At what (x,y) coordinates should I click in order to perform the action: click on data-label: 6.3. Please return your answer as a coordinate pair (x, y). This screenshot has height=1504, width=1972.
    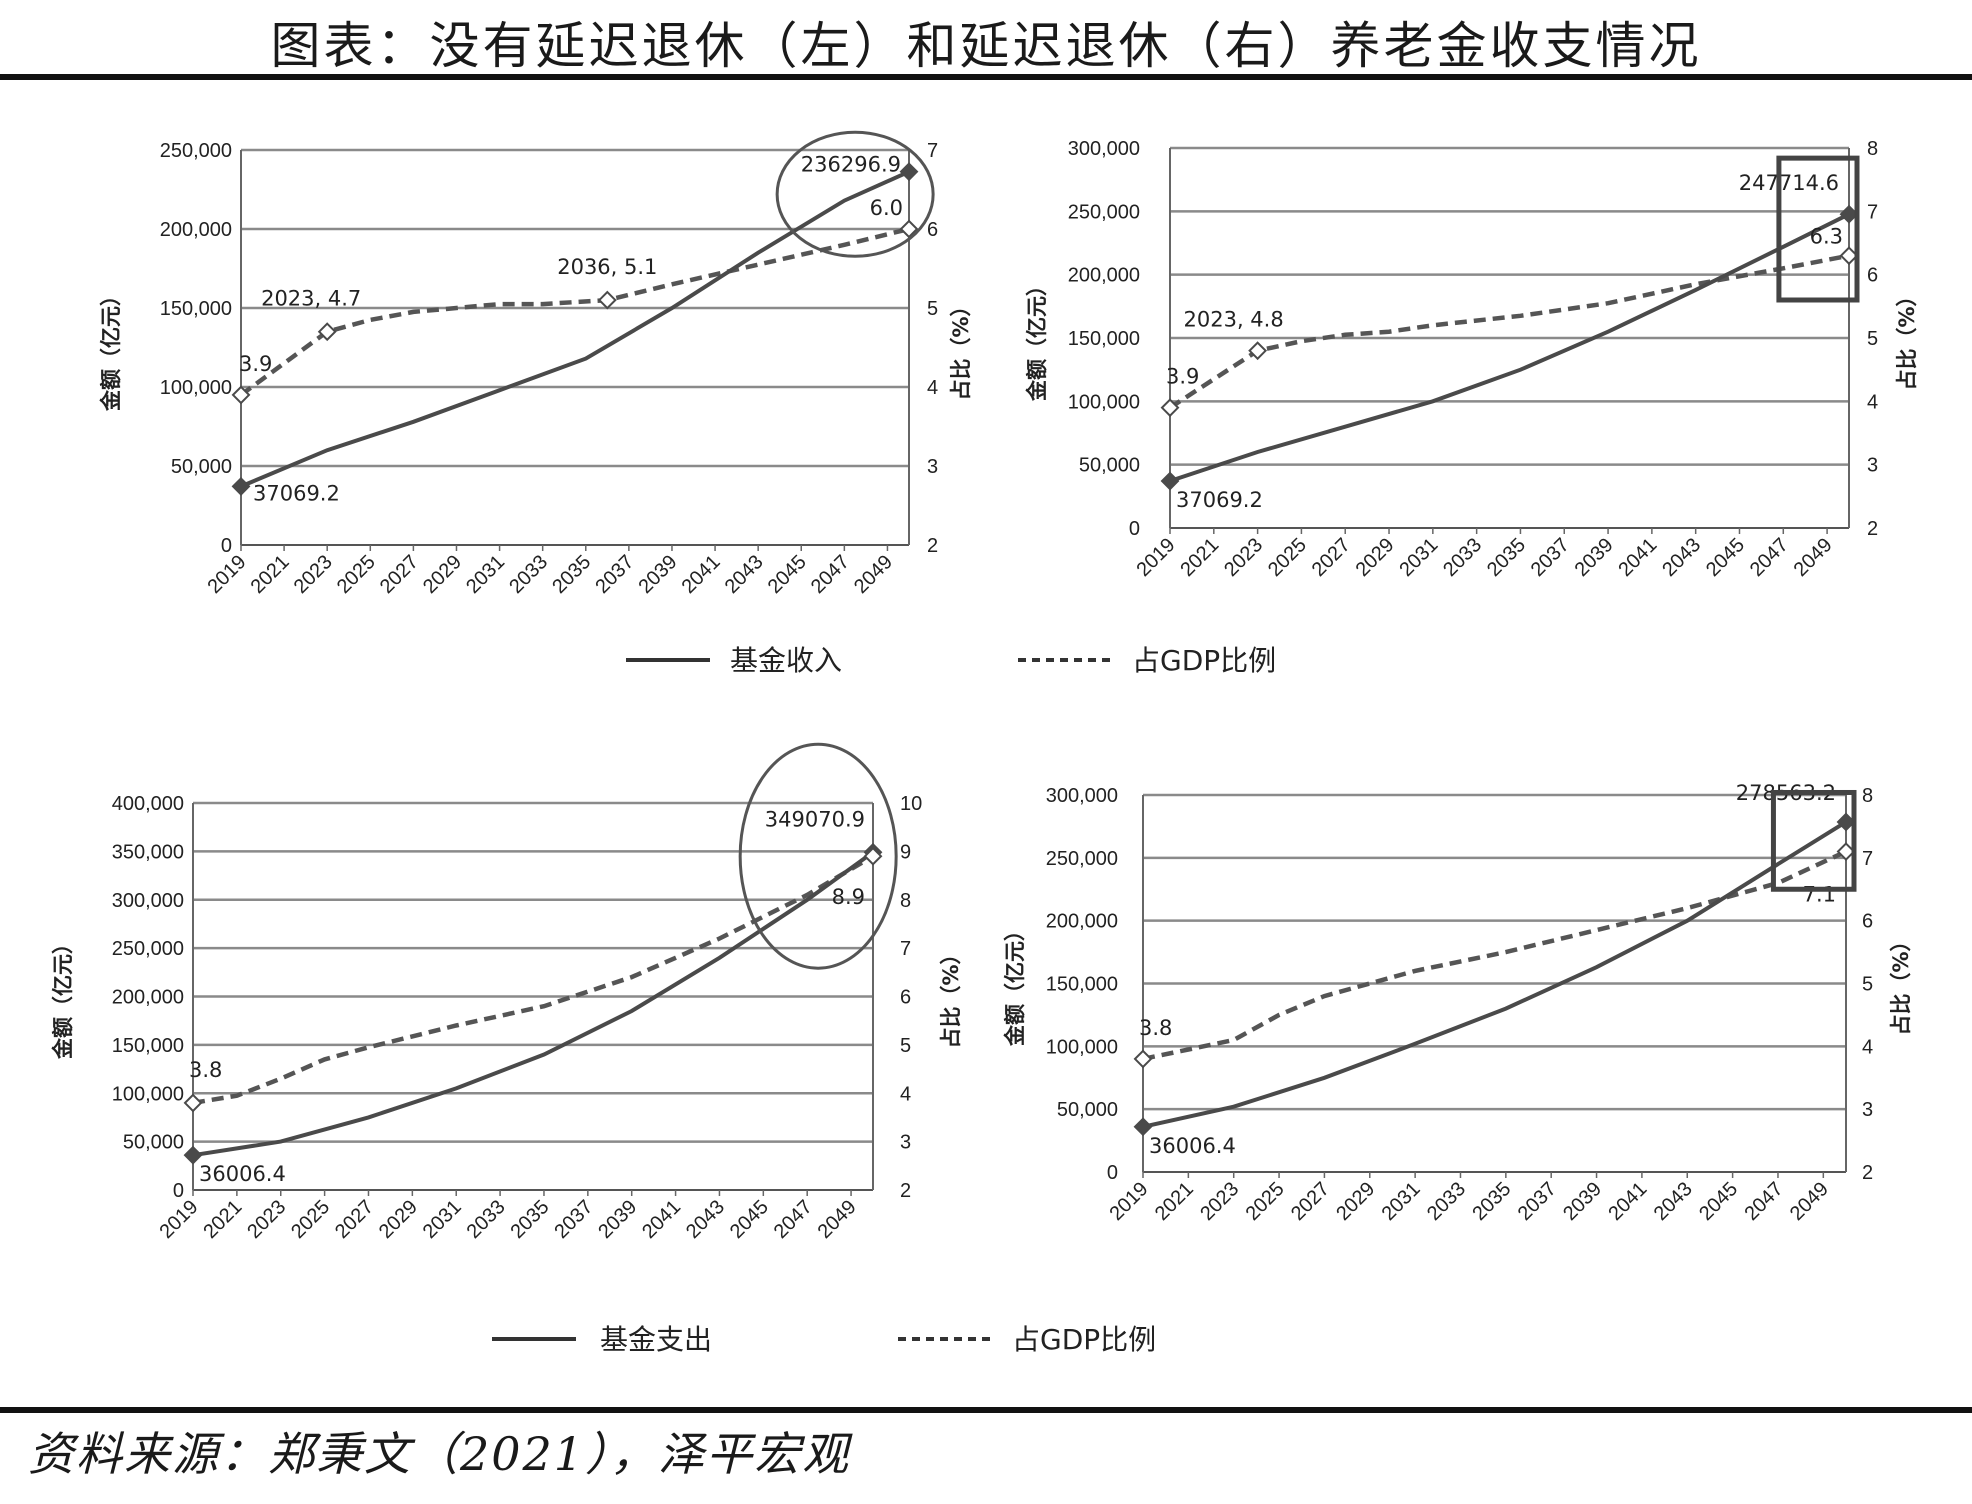
    Looking at the image, I should click on (1826, 237).